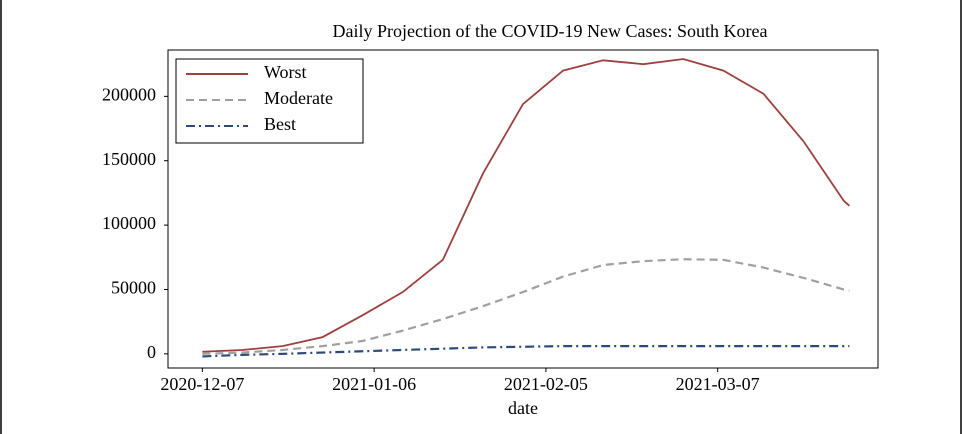  I want to click on y-tick-label: 0, so click(151, 352).